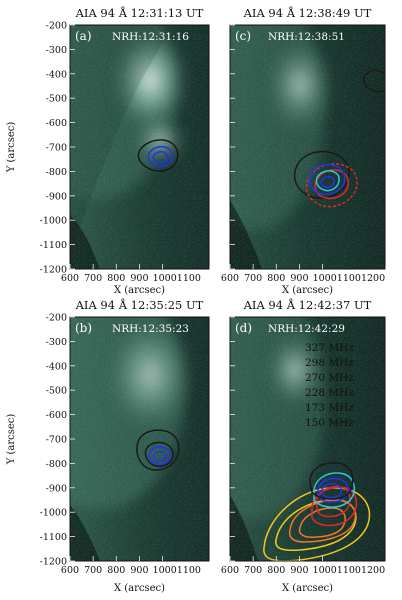  I want to click on panel-b-xlabel: X (arcsec), so click(139, 588).